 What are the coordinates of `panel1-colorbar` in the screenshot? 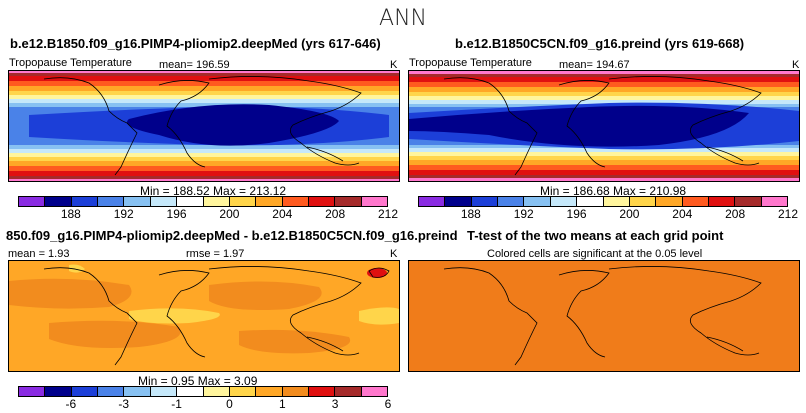 It's located at (203, 201).